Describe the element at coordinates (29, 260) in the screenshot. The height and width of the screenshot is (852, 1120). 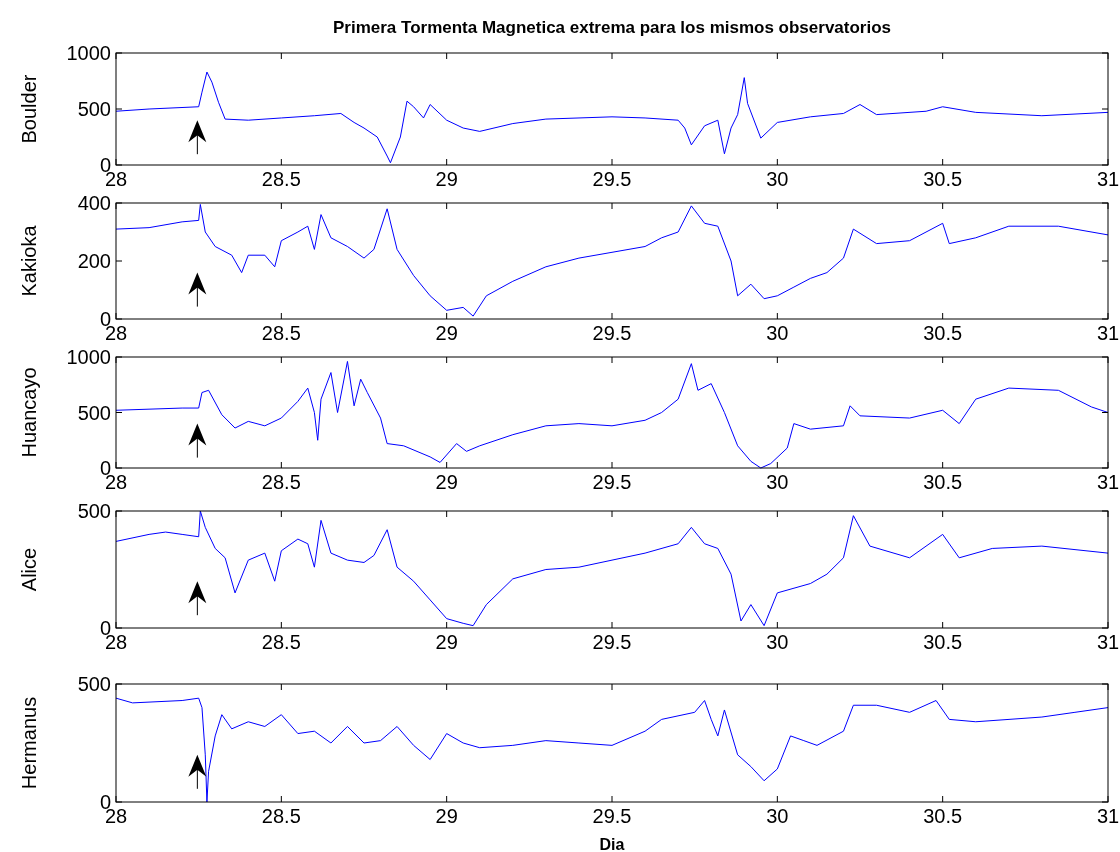
I see `y-axis-title: Kakioka` at that location.